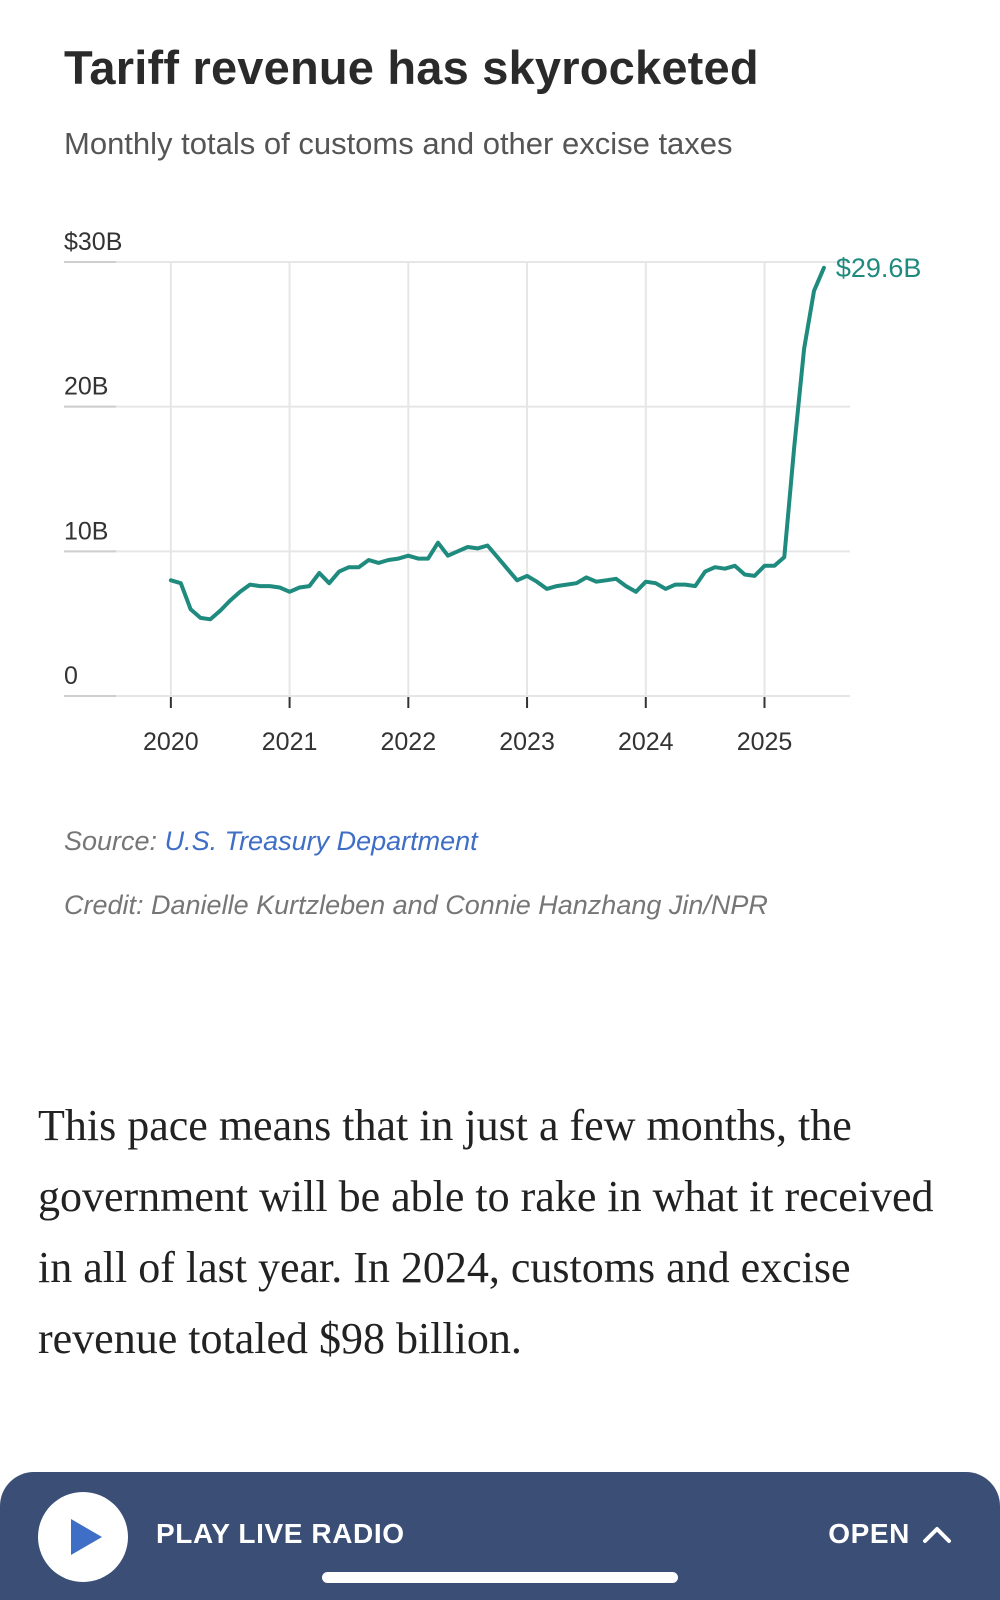  What do you see at coordinates (411, 67) in the screenshot?
I see `chart-title: Tariff revenue has skyrocketed` at bounding box center [411, 67].